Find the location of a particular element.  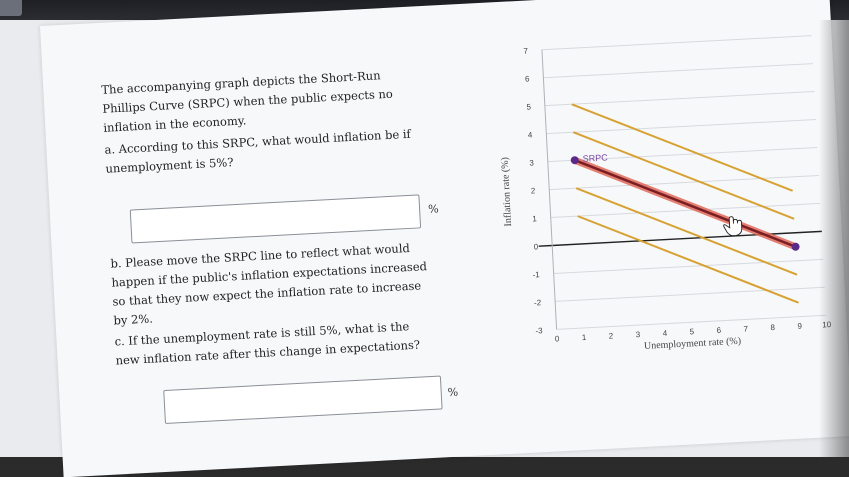

x-tick-label: 9 is located at coordinates (799, 326).